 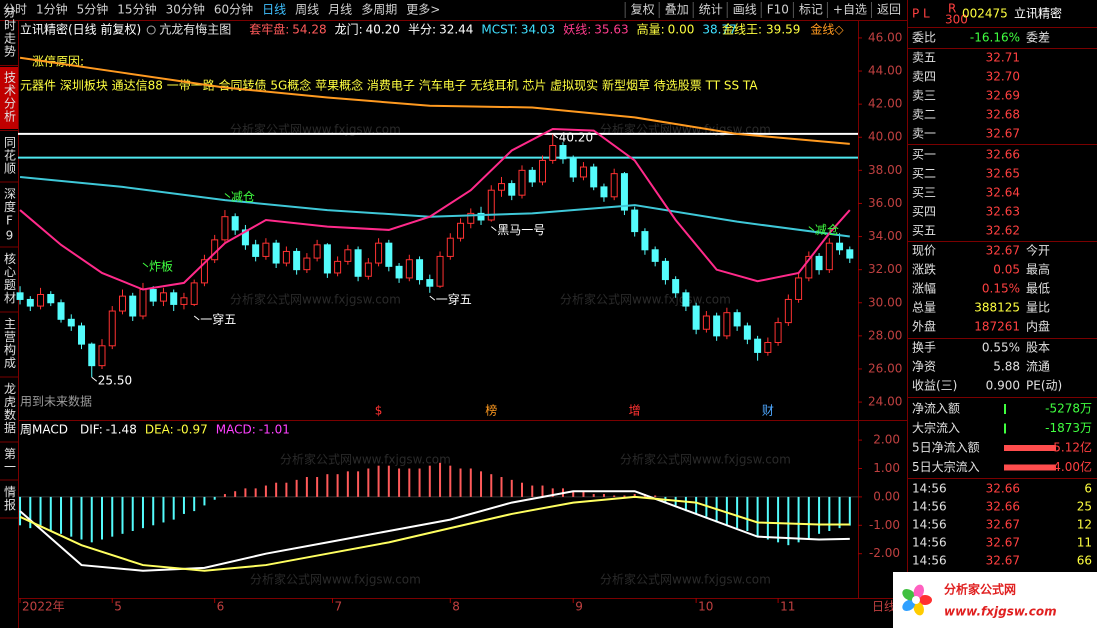 I want to click on x-tick-label: 6, so click(x=221, y=607).